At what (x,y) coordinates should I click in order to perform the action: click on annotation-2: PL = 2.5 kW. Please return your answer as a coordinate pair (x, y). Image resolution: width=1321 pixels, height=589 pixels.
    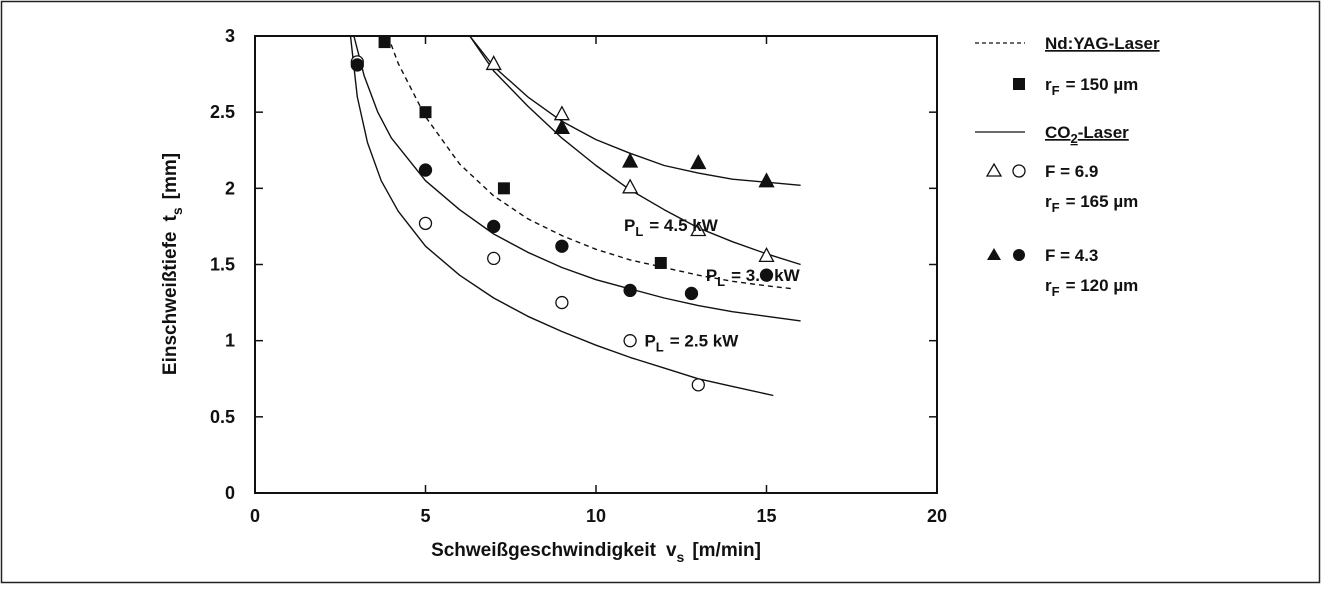
    Looking at the image, I should click on (691, 343).